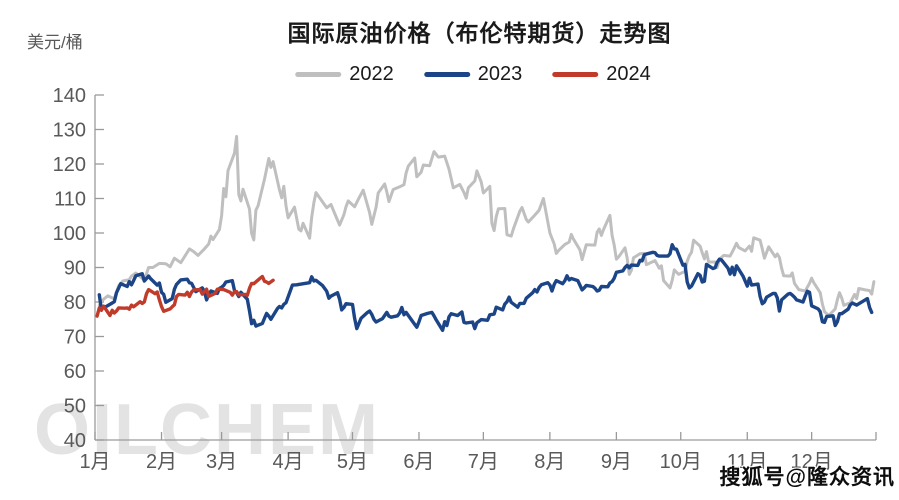 This screenshot has height=500, width=899. Describe the element at coordinates (812, 462) in the screenshot. I see `x-tick-label: 12月` at that location.